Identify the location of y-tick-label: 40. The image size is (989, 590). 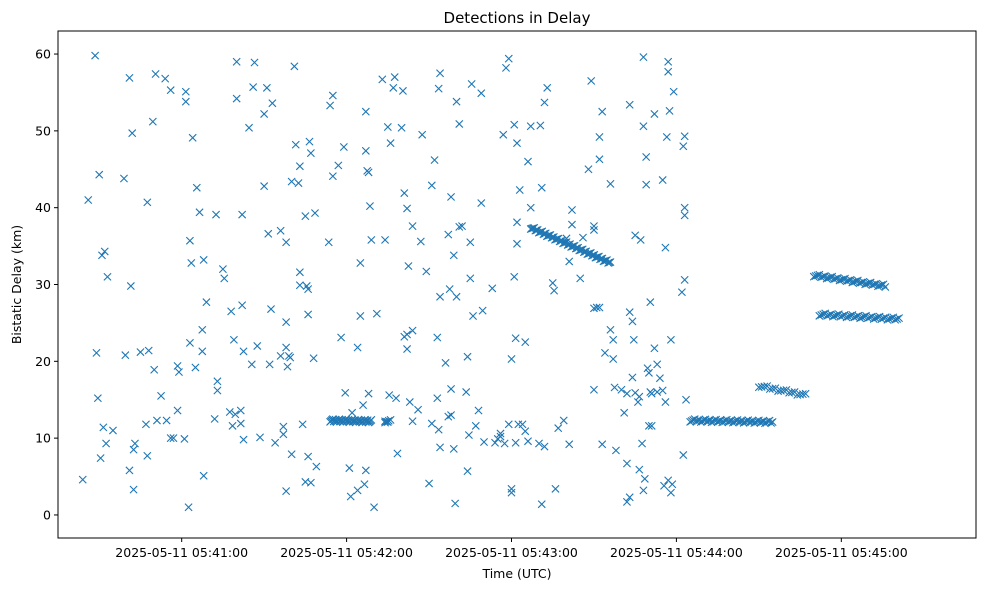
(43, 207).